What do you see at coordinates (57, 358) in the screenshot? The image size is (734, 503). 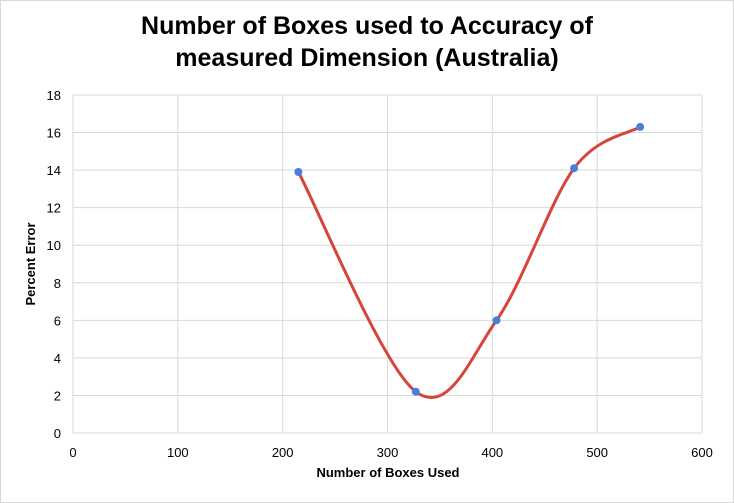 I see `y-tick-label: 4` at bounding box center [57, 358].